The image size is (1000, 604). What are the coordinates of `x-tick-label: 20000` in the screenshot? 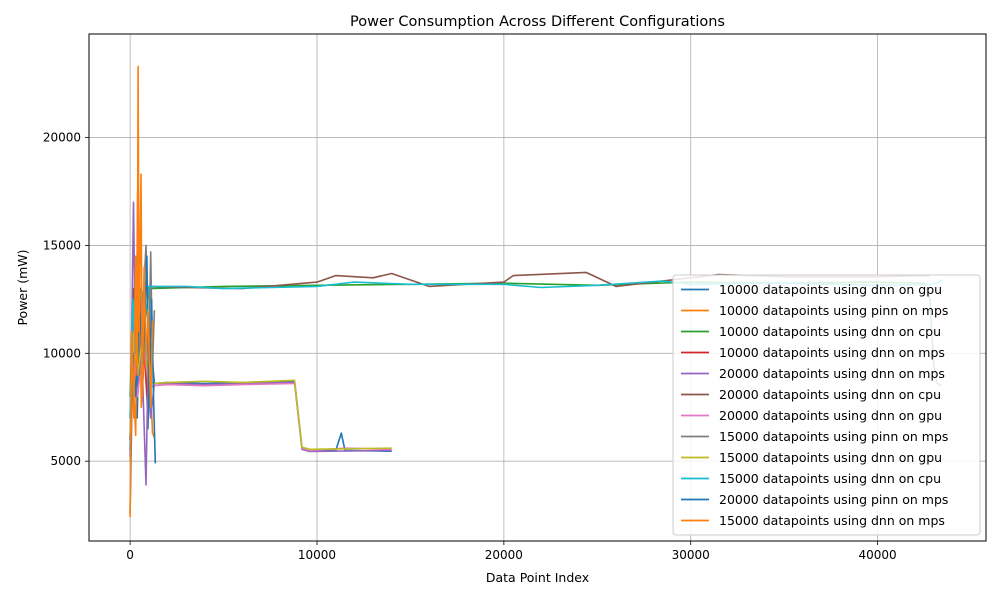 It's located at (504, 555).